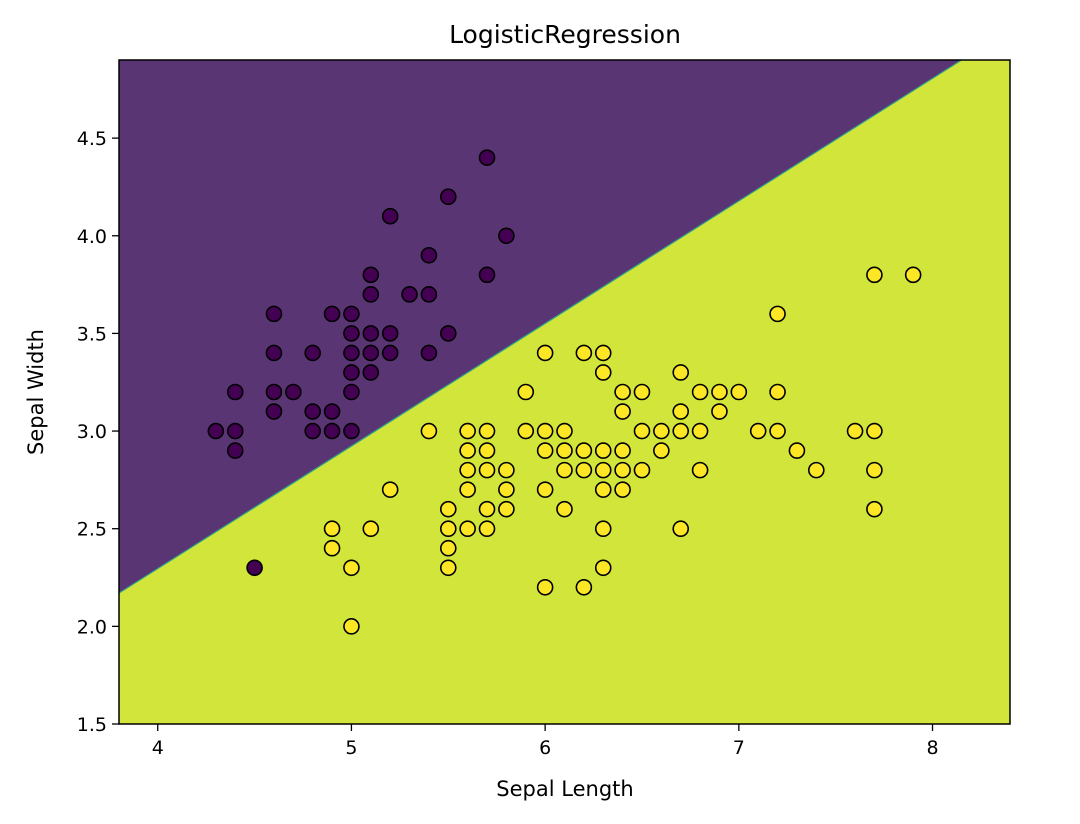  What do you see at coordinates (545, 748) in the screenshot?
I see `x-tick-label: 6` at bounding box center [545, 748].